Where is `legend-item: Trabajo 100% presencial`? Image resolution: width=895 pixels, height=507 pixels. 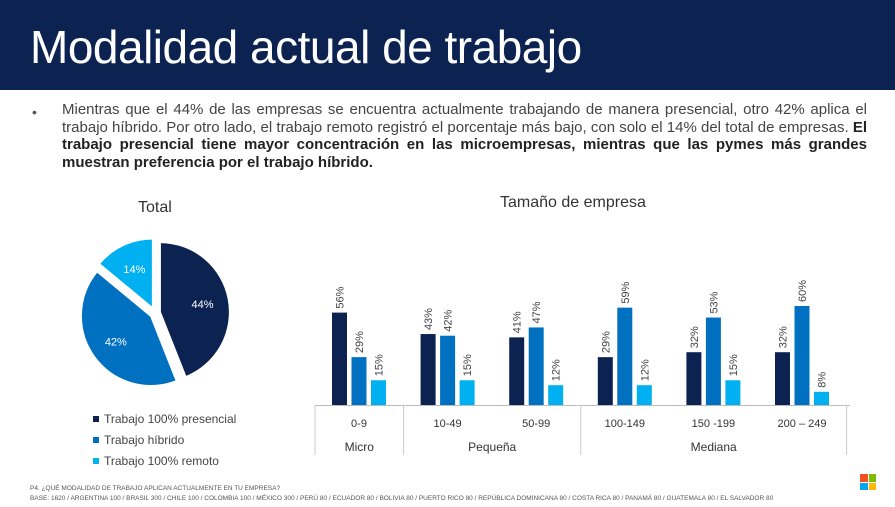 legend-item: Trabajo 100% presencial is located at coordinates (164, 418).